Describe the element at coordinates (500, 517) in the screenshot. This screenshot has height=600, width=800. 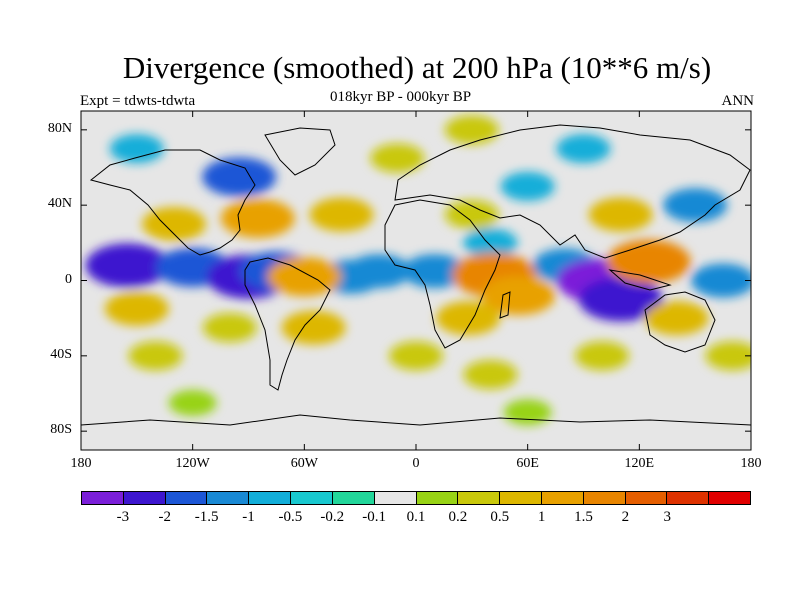
I see `colorbar-label: 0.5` at that location.